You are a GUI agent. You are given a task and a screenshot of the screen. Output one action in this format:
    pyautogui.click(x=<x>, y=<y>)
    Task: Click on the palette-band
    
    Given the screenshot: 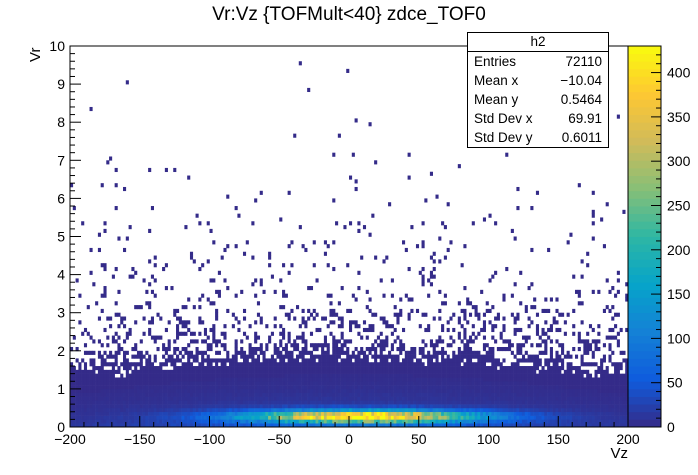 What is the action you would take?
    pyautogui.click(x=644, y=331)
    